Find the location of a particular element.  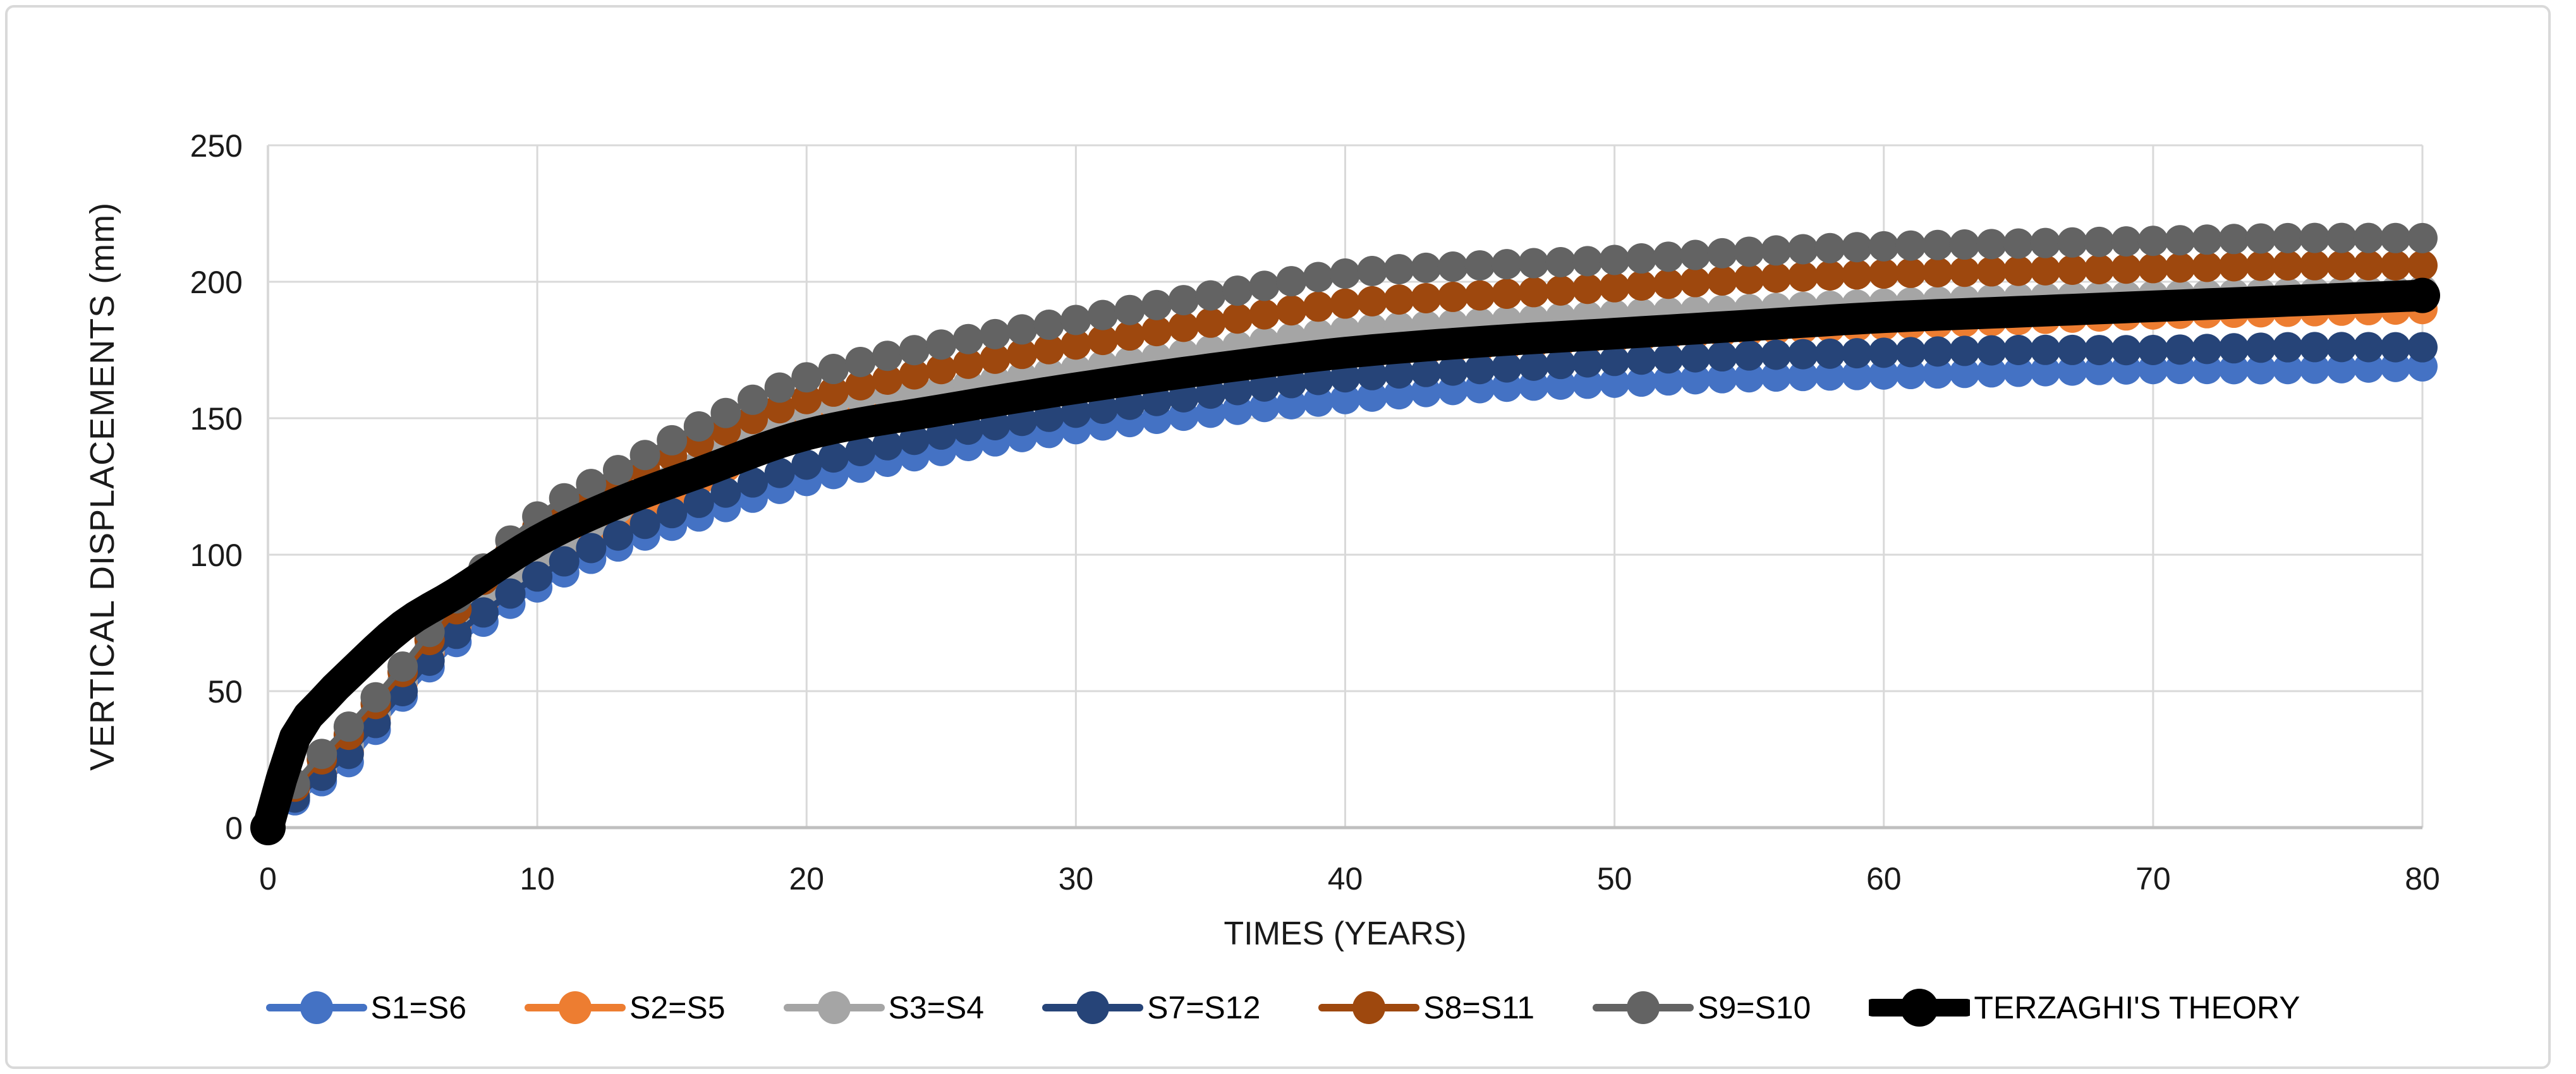

x-tick-label: 0 is located at coordinates (268, 878).